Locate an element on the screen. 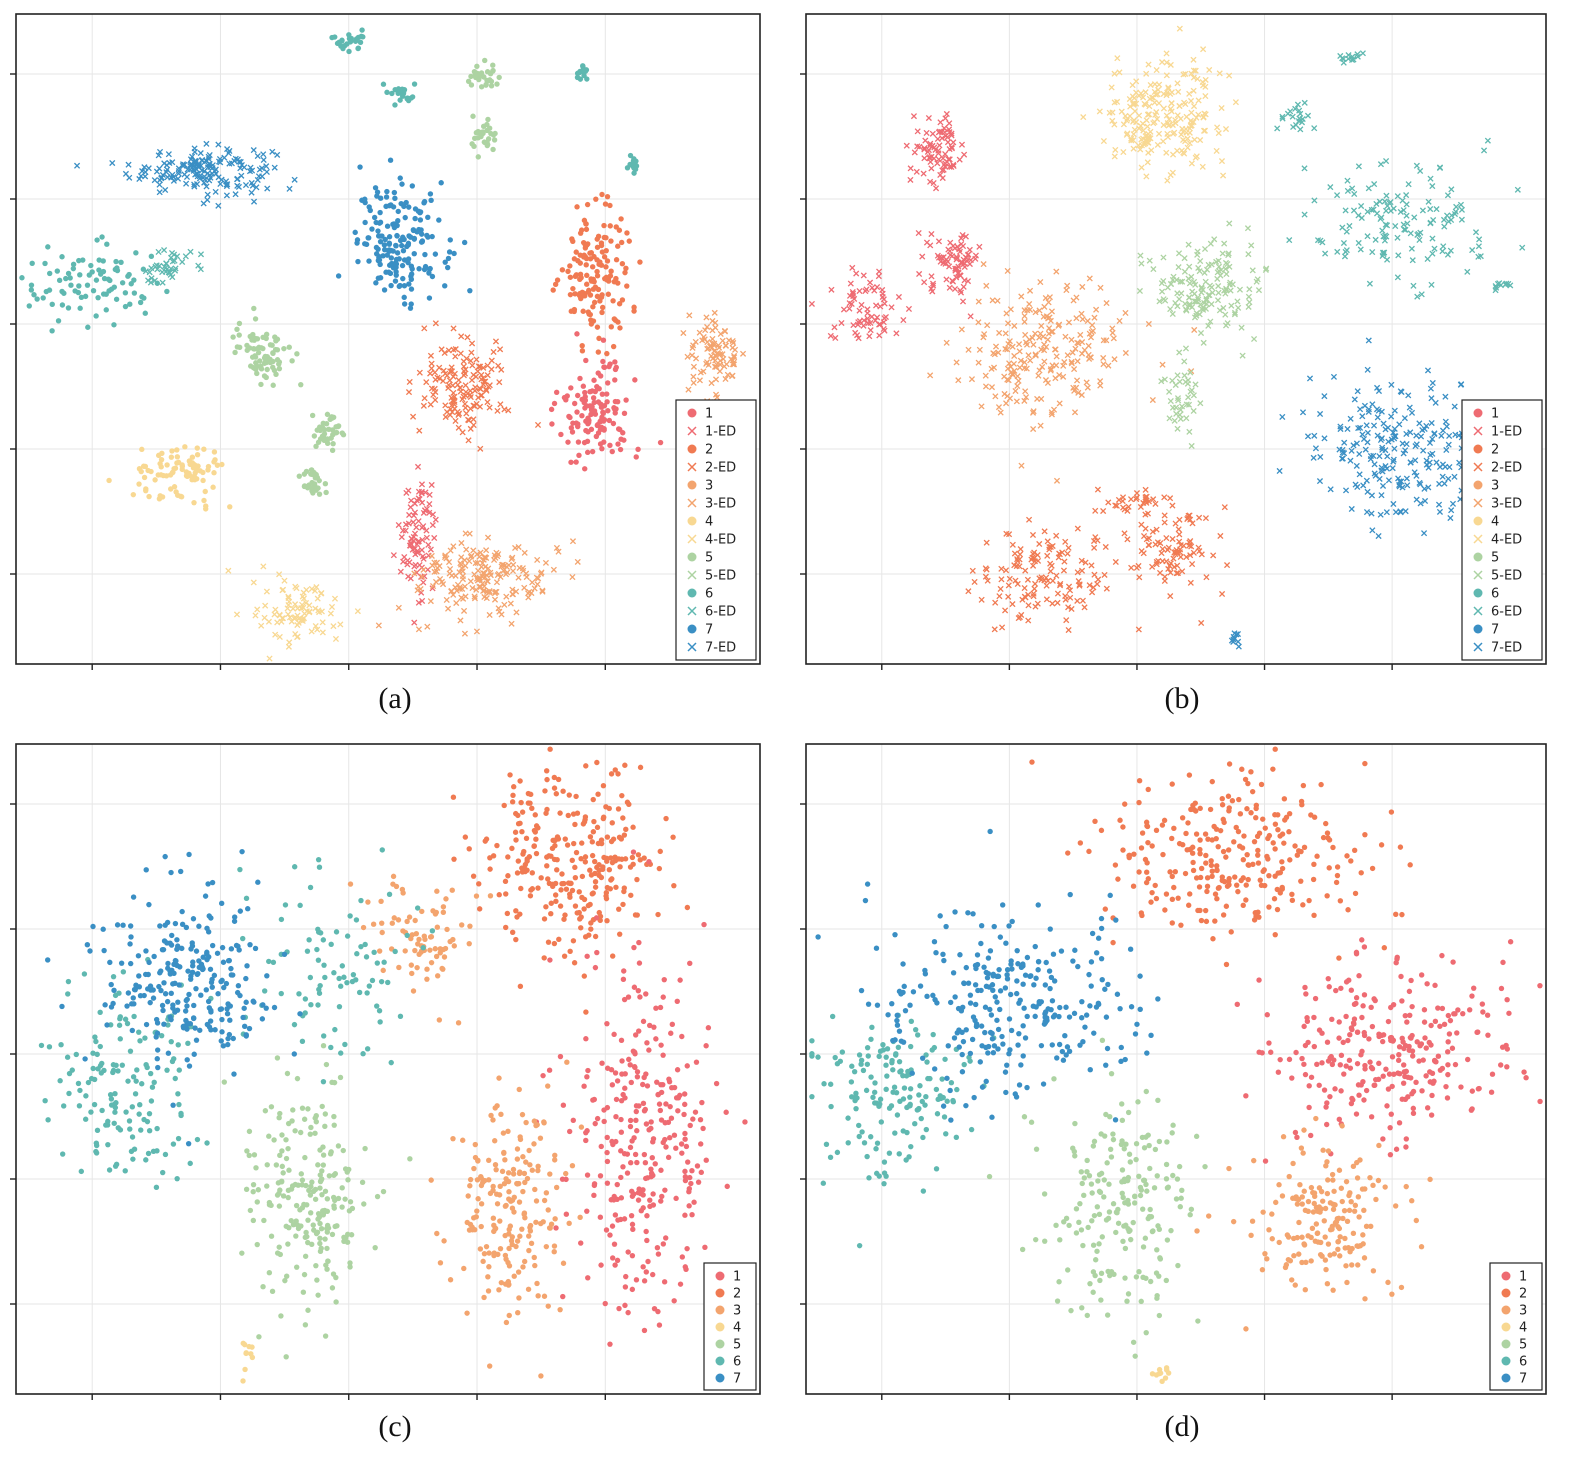 This screenshot has height=1464, width=1574. legend-marker-x is located at coordinates (692, 431).